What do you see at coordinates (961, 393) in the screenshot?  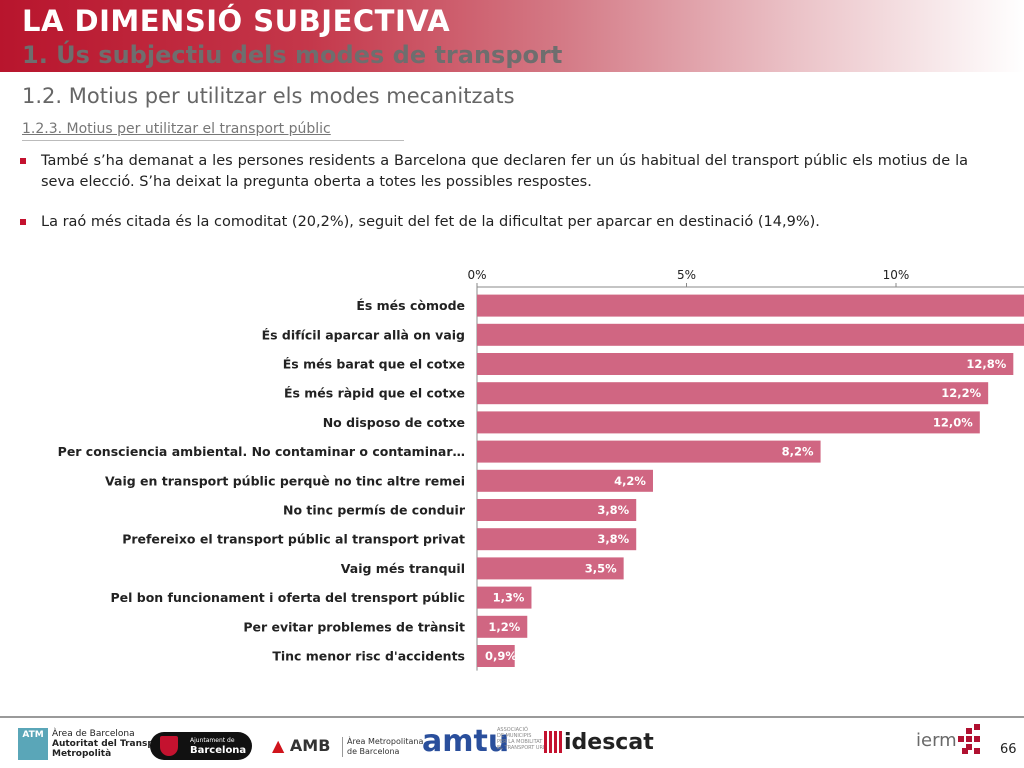 I see `value-label: 12,2%` at bounding box center [961, 393].